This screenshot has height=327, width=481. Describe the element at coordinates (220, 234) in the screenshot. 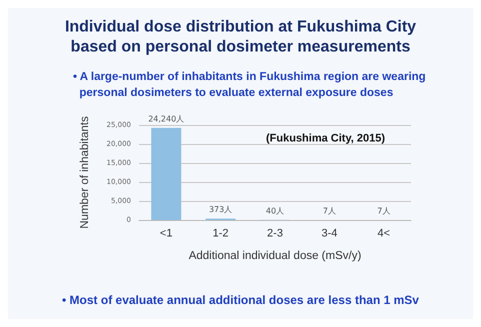

I see `x-tick-label: 1-2` at that location.